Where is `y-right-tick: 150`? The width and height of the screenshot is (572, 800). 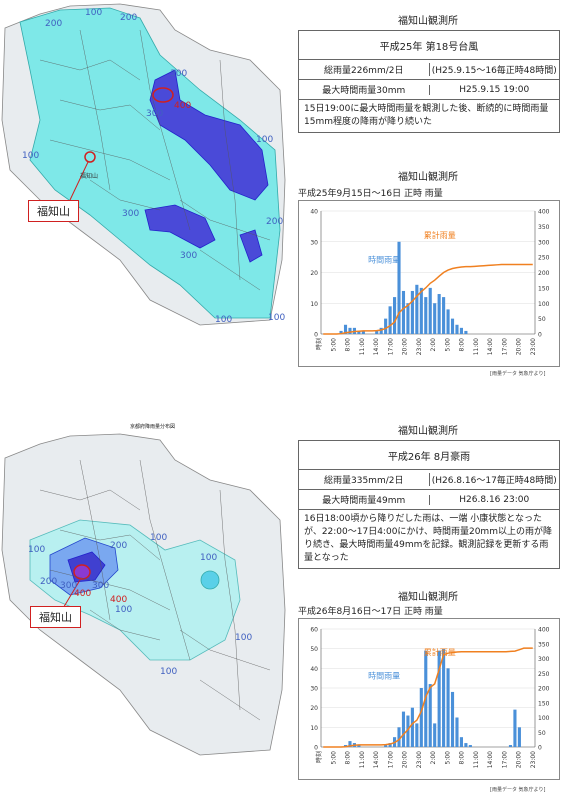 y-right-tick: 150 is located at coordinates (544, 288).